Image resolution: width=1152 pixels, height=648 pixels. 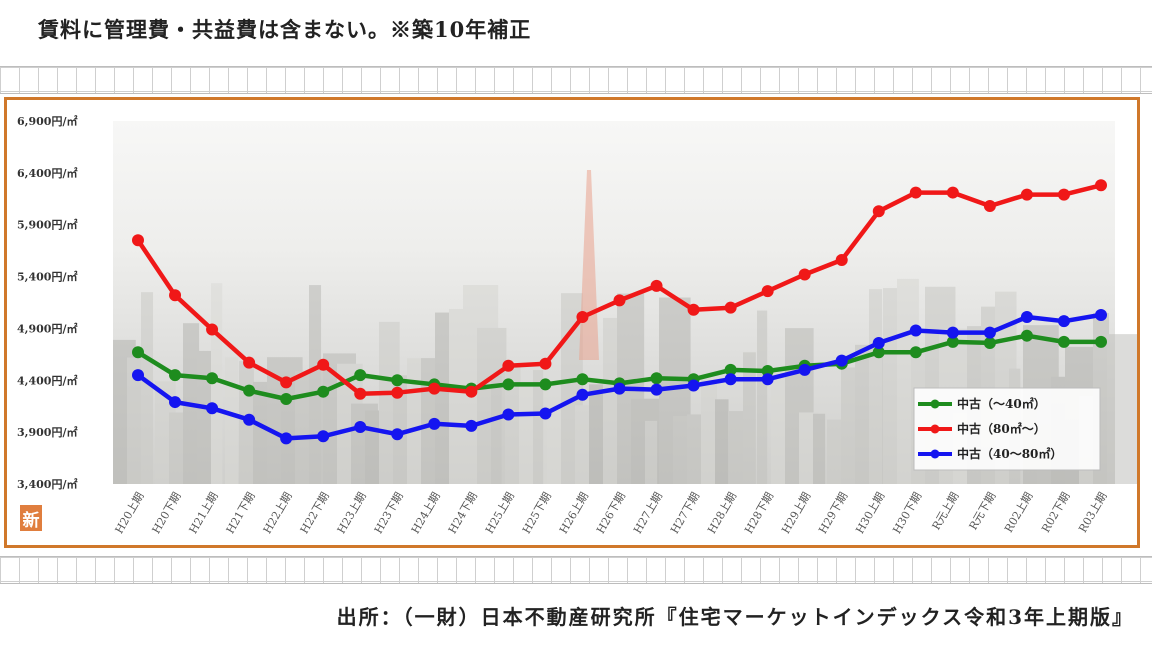 I want to click on x-tick-label: H24上期, so click(x=426, y=513).